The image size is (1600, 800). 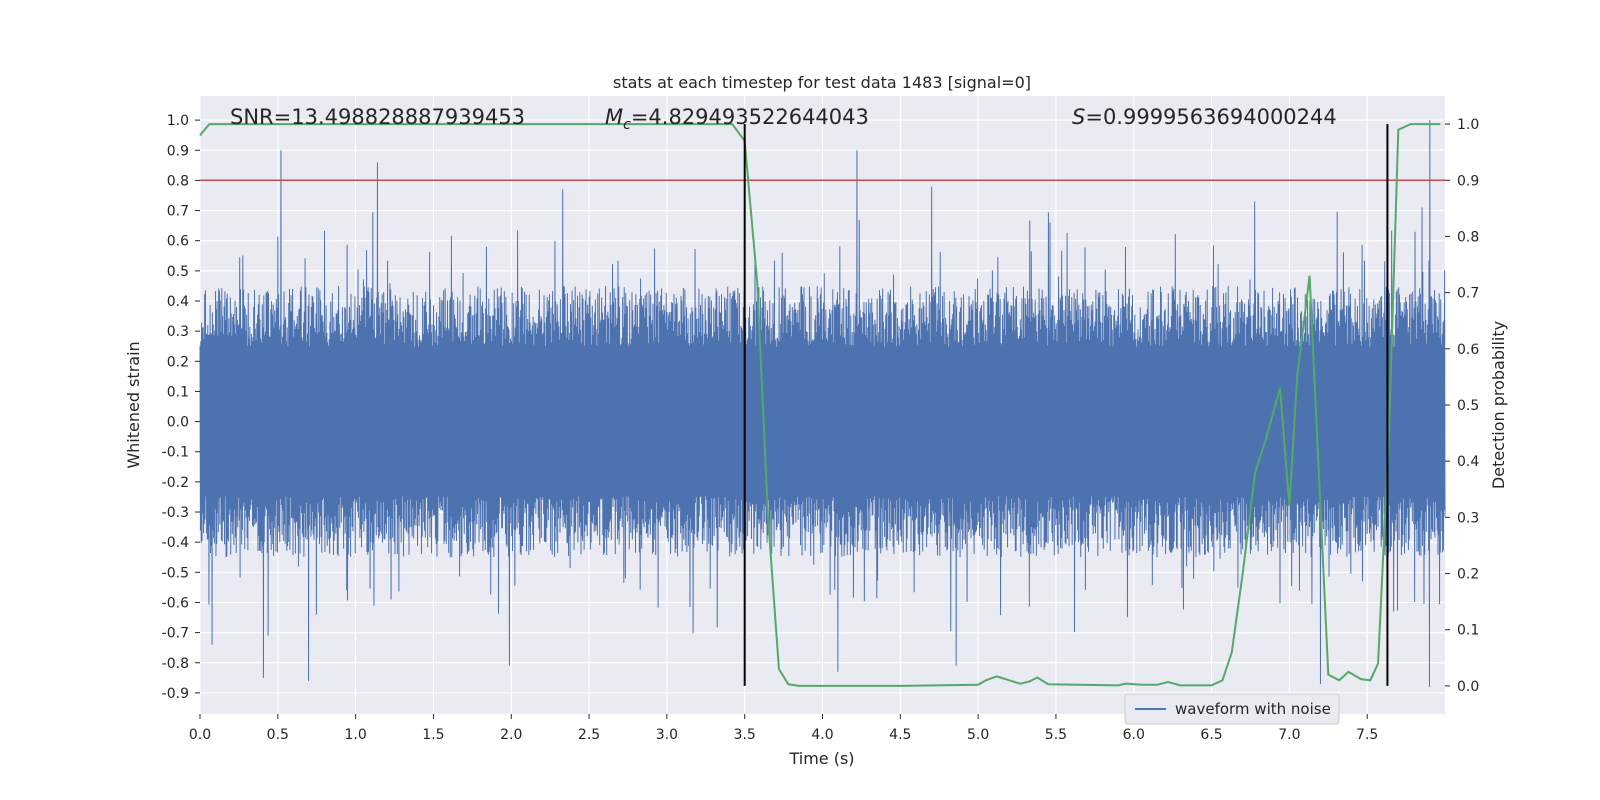 What do you see at coordinates (355, 735) in the screenshot?
I see `x-tick-label: 1.0` at bounding box center [355, 735].